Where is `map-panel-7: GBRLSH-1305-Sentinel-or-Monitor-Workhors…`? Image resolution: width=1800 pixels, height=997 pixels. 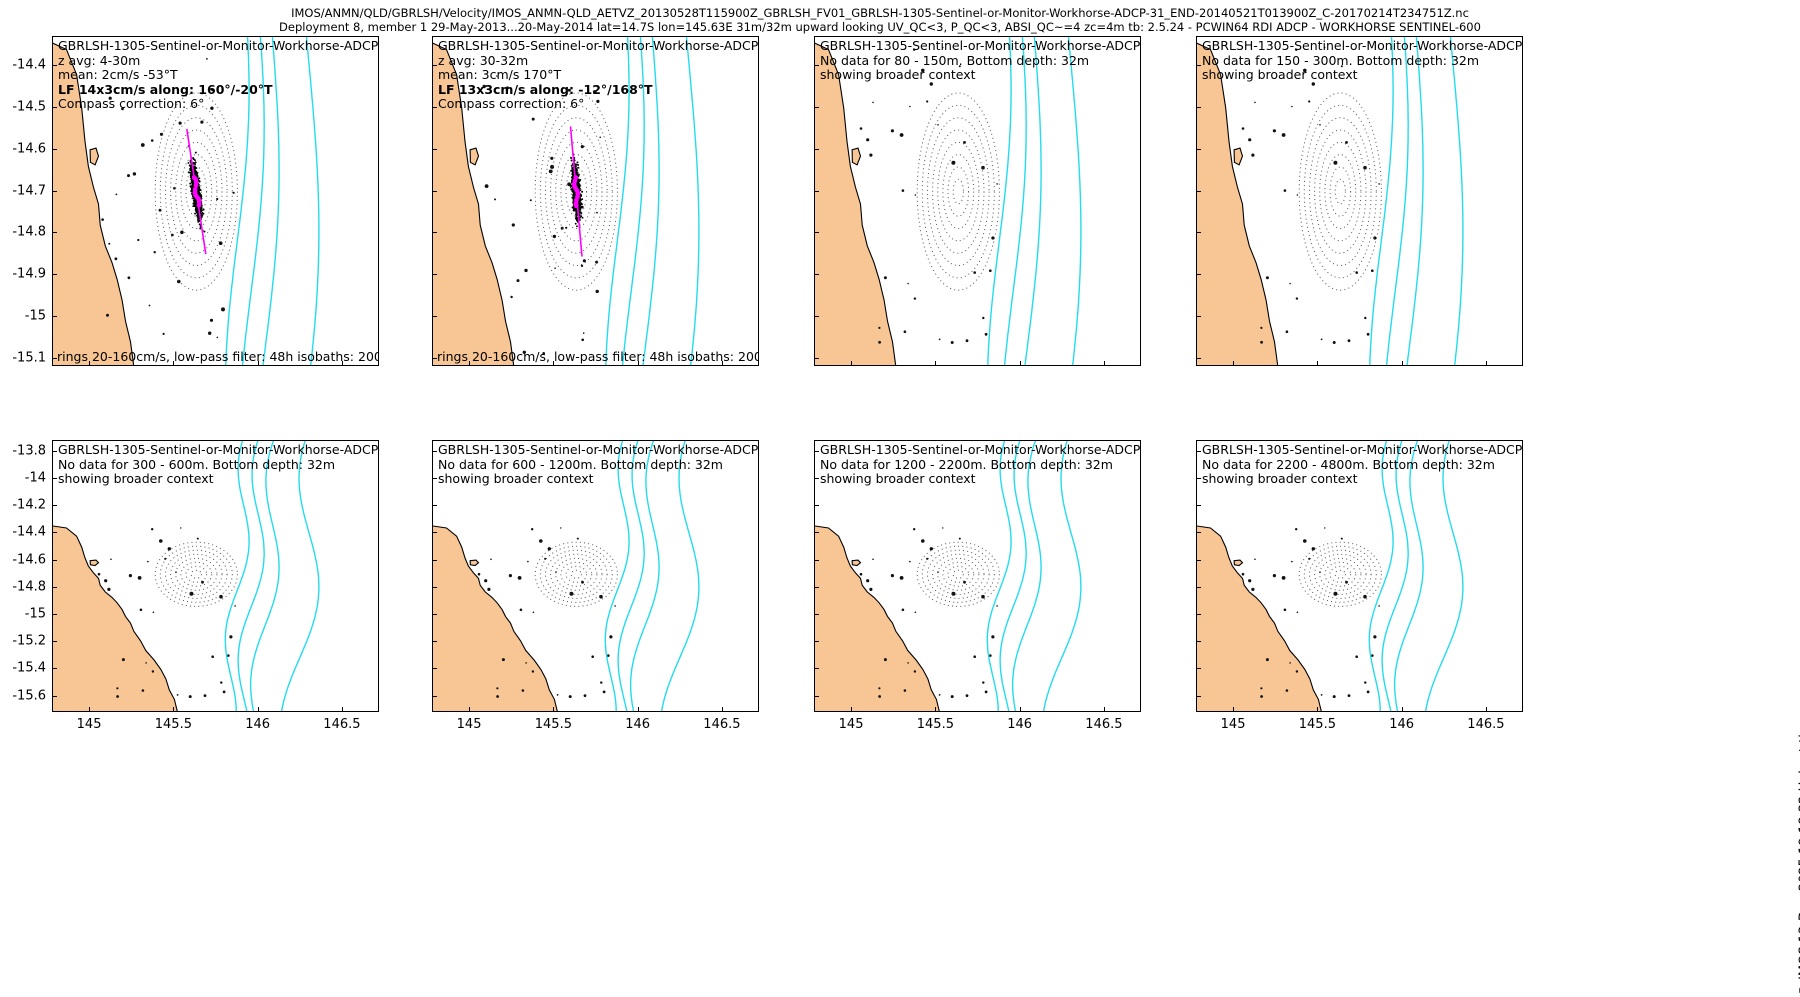 map-panel-7: GBRLSH-1305-Sentinel-or-Monitor-Workhors… is located at coordinates (977, 576).